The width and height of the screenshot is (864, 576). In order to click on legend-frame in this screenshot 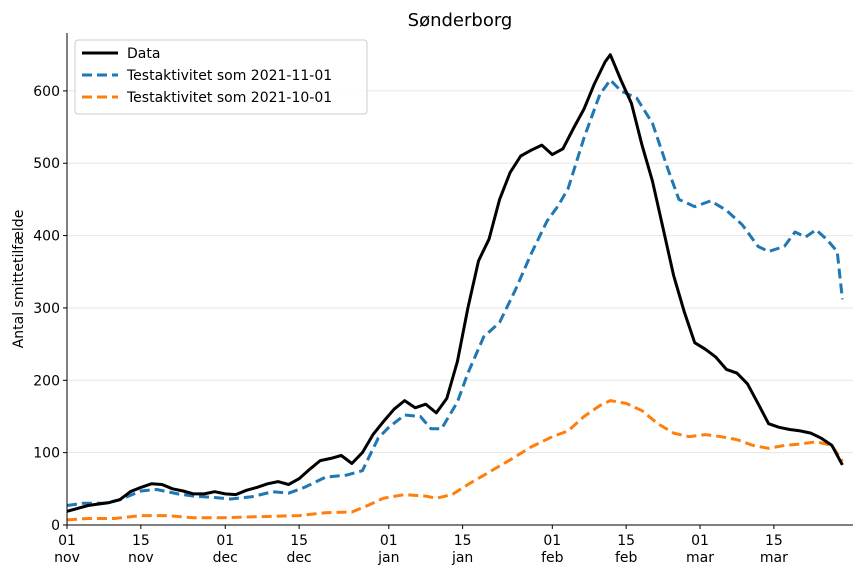, I will do `click(221, 77)`.